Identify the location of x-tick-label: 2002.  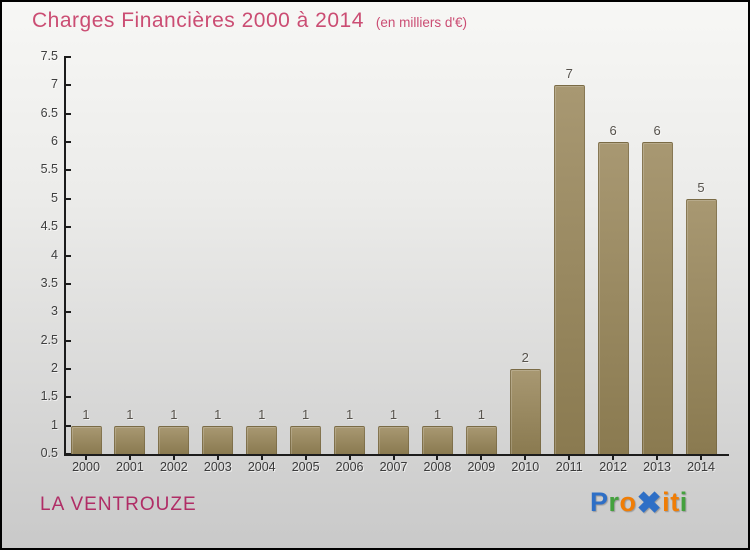
(173, 467).